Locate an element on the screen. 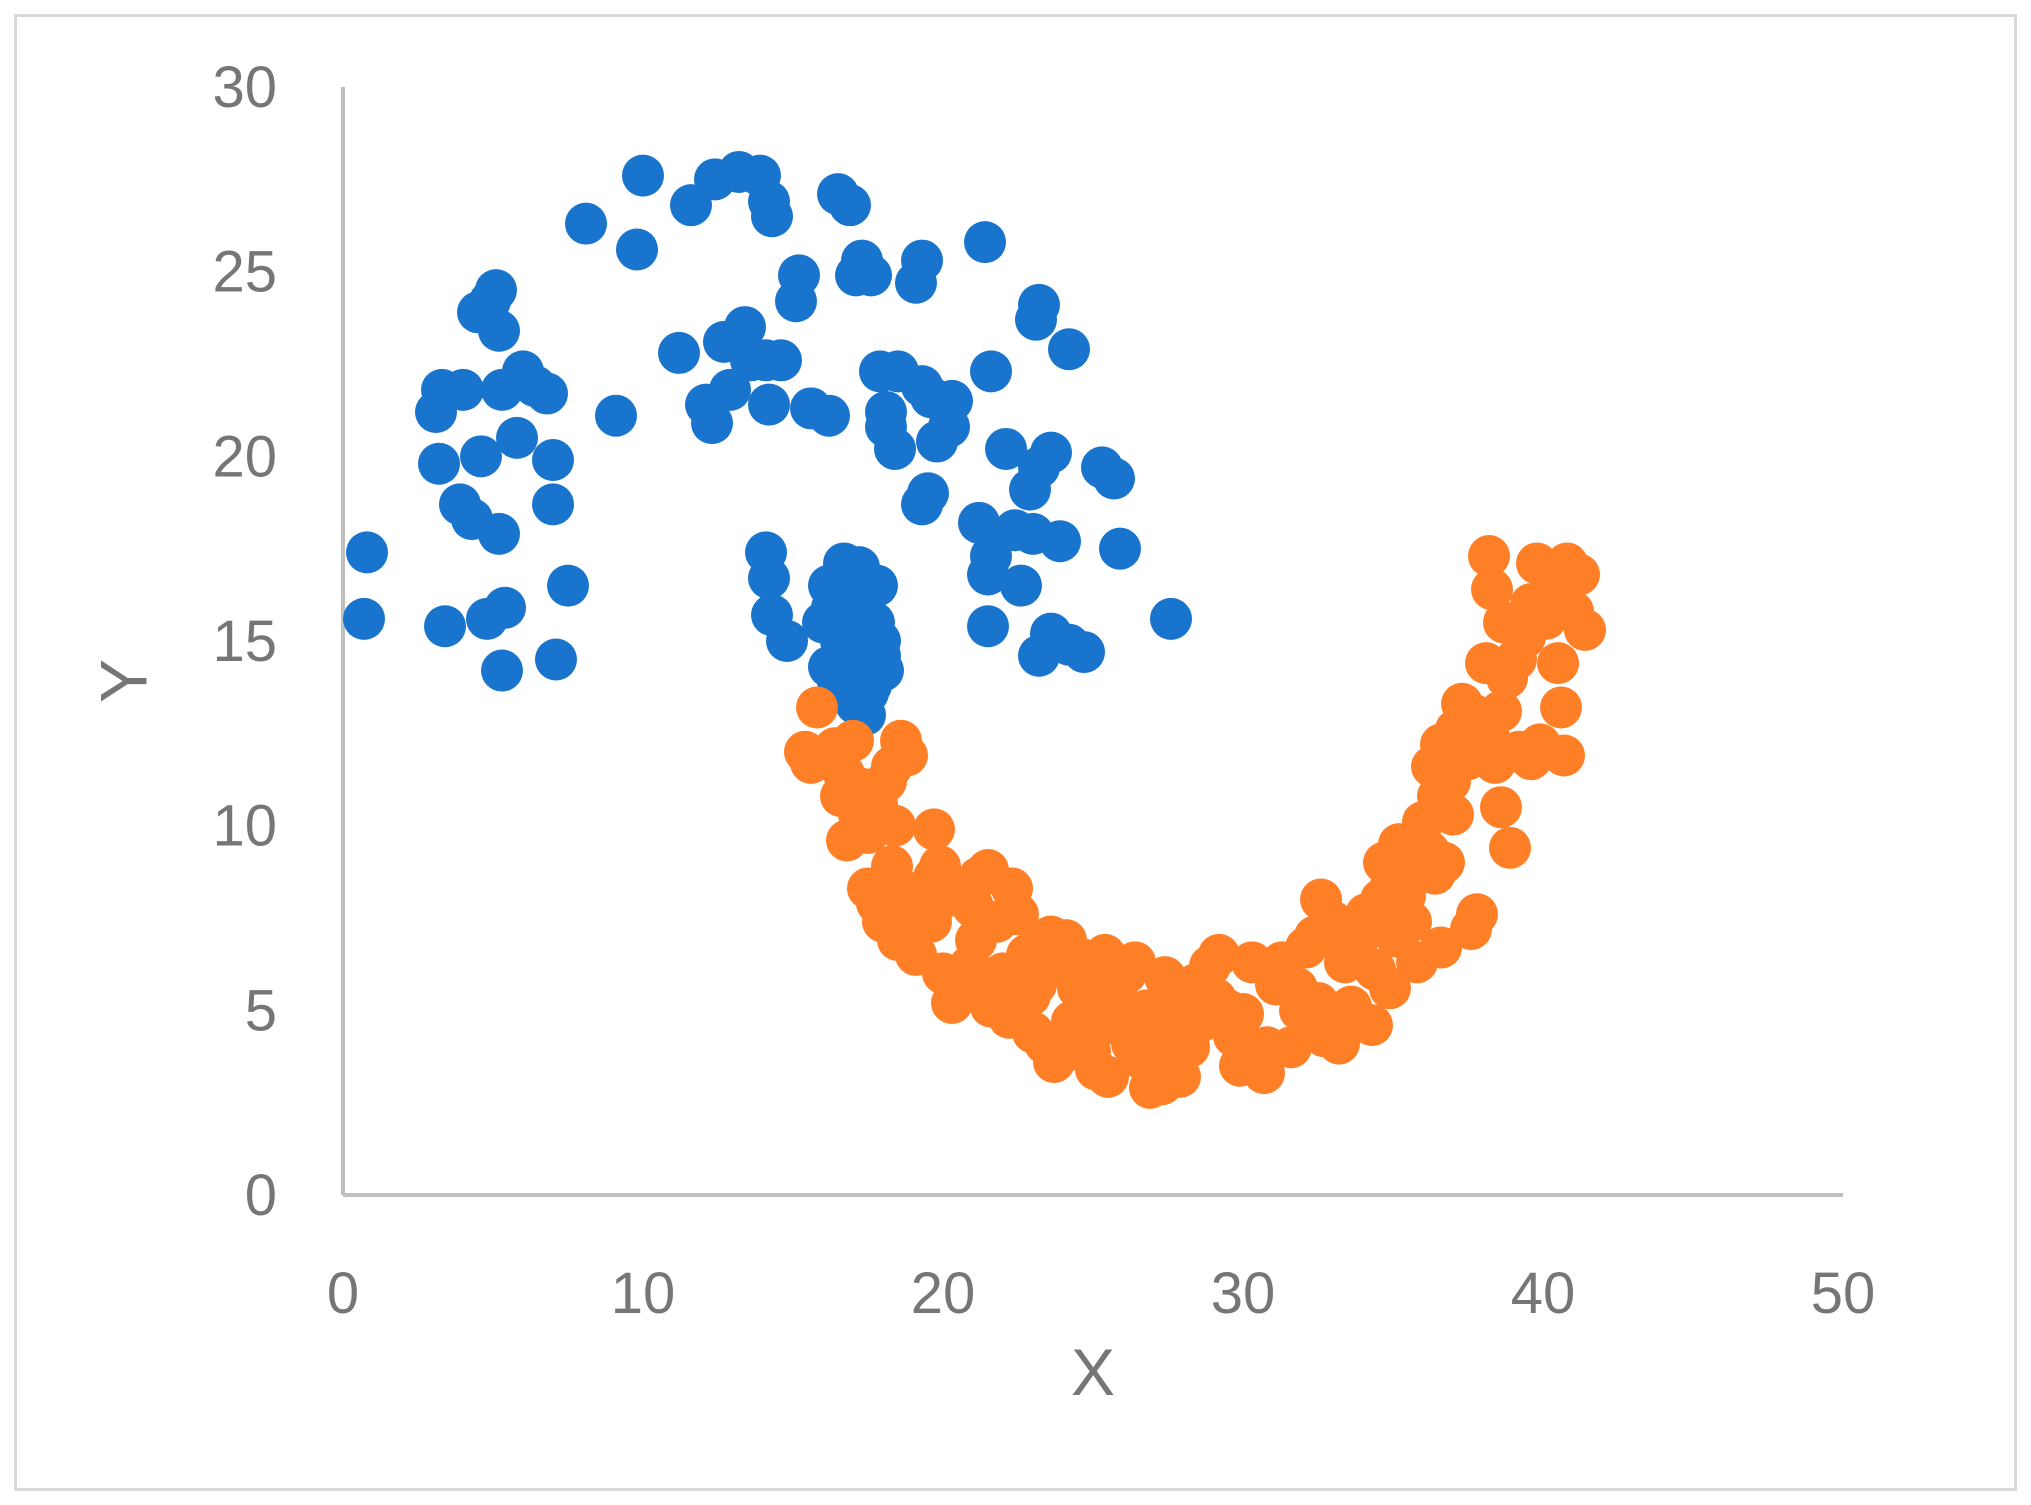 The height and width of the screenshot is (1505, 2031). y-tick-label: 10 is located at coordinates (244, 826).